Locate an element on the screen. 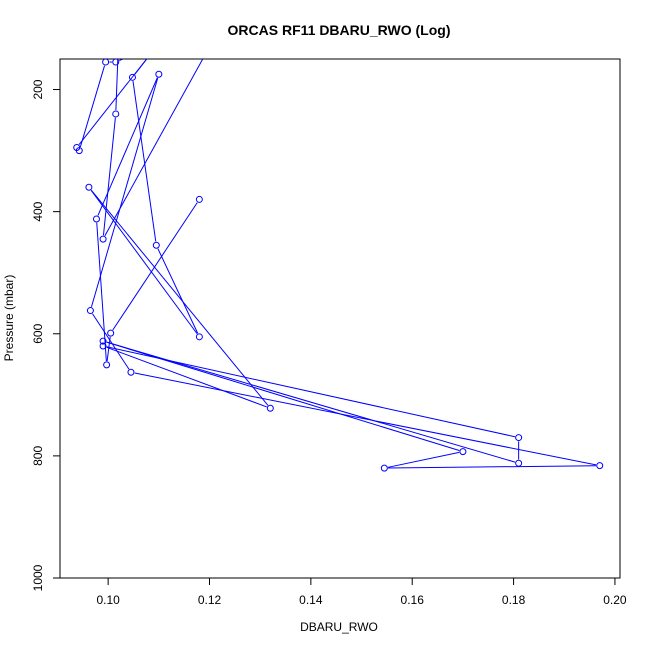  y-tick-label: 800 is located at coordinates (38, 456).